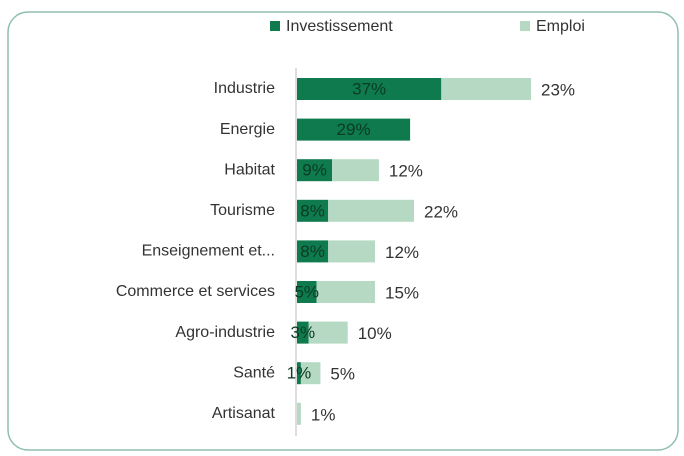 The height and width of the screenshot is (456, 684). Describe the element at coordinates (249, 169) in the screenshot. I see `category-label: Habitat` at that location.